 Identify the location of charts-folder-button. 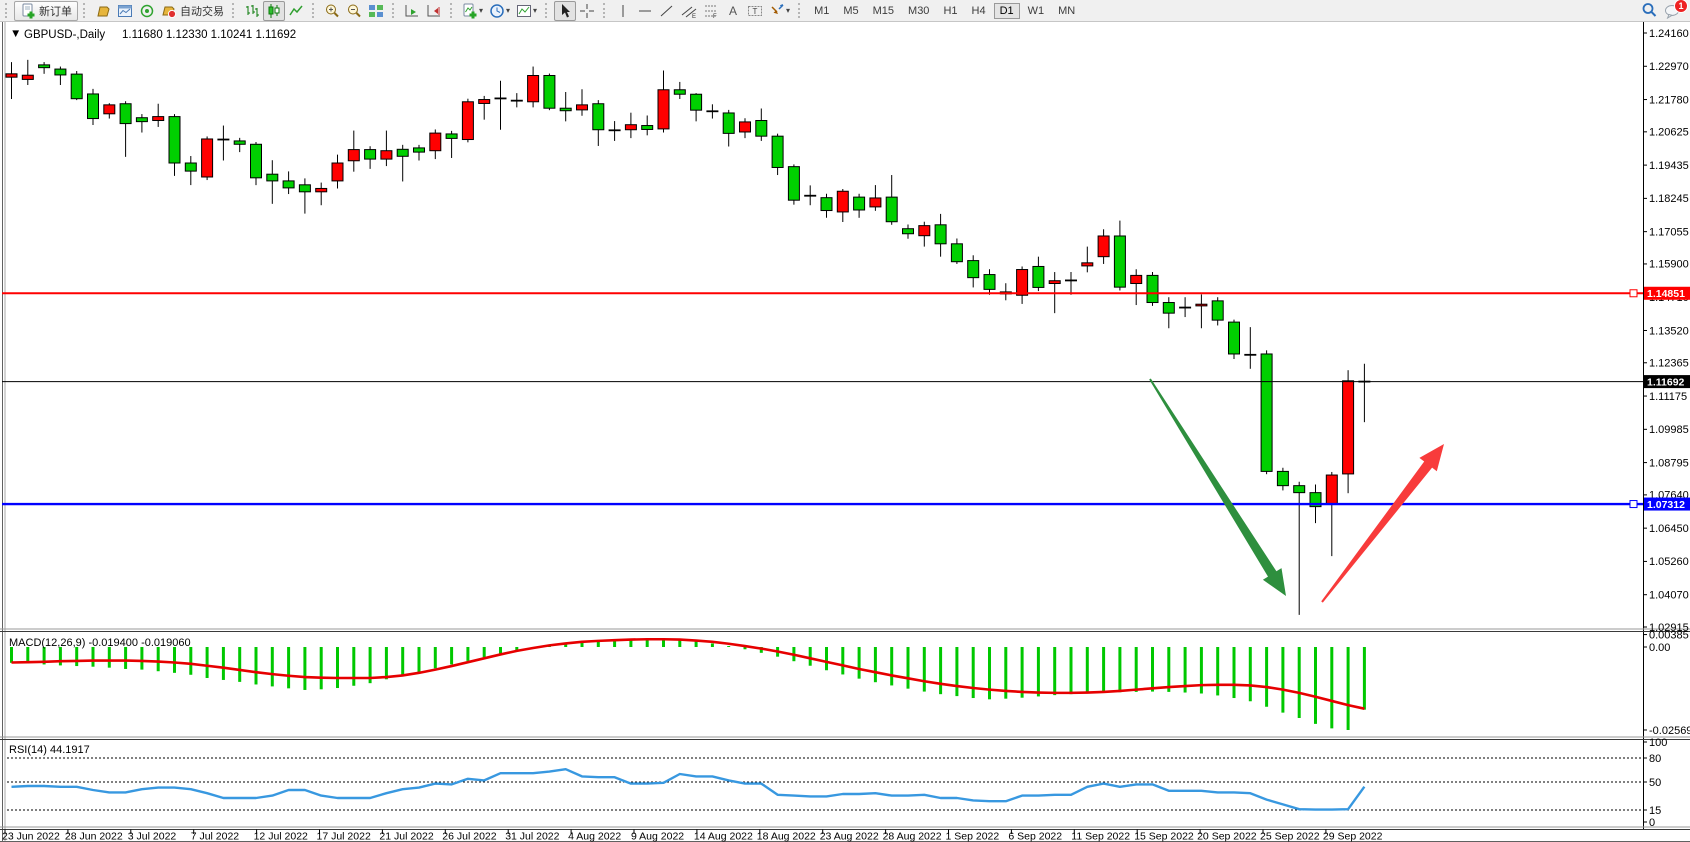
(103, 11).